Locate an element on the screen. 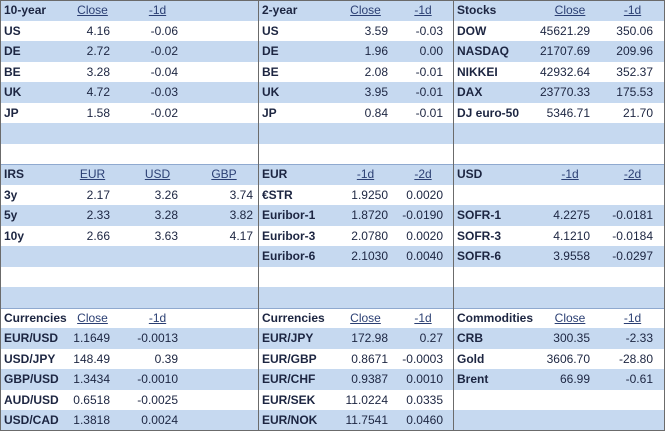  value: -0.04 is located at coordinates (164, 71).